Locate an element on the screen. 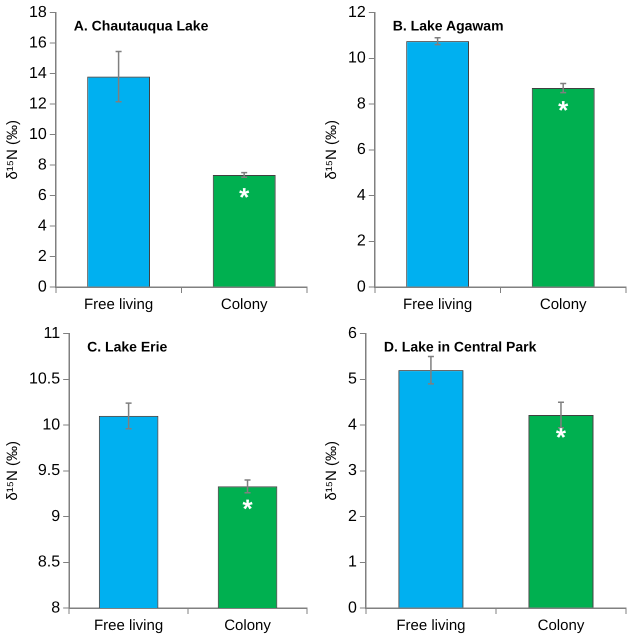 The image size is (638, 643). y-tick-label: 9.5 is located at coordinates (49, 471).